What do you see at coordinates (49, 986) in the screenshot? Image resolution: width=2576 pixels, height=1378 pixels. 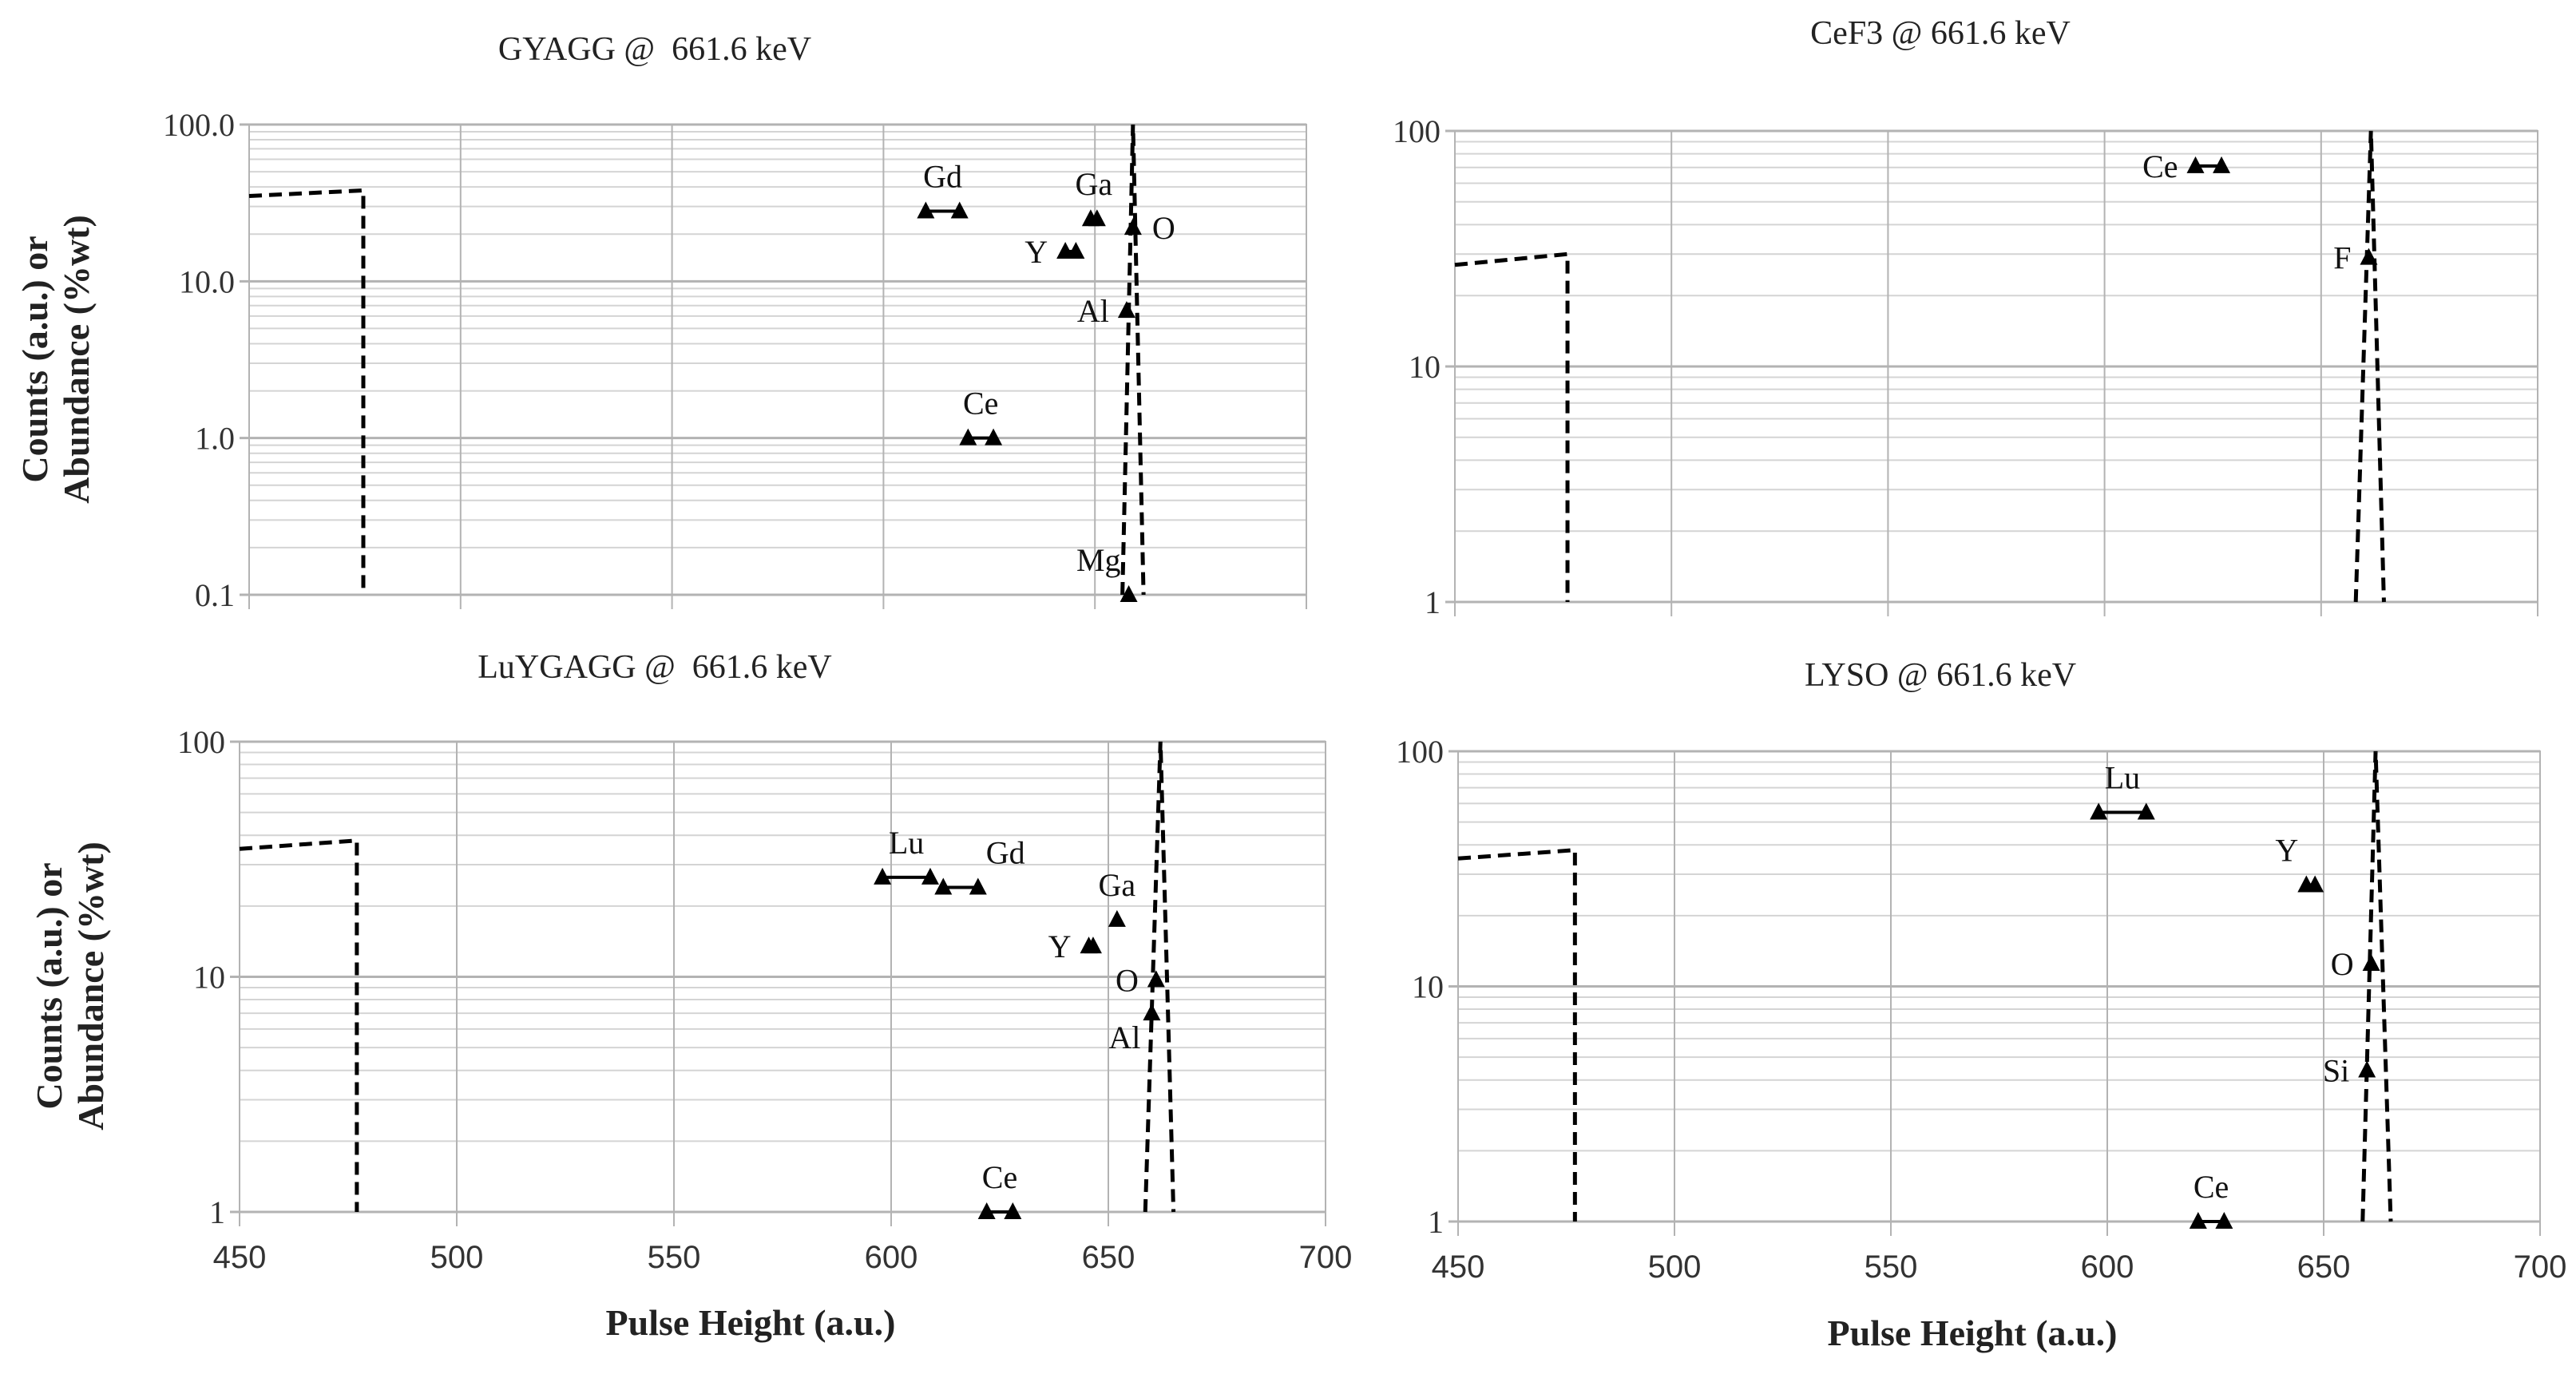 I see `y-axis-label-line1: Counts (a.u.) or` at bounding box center [49, 986].